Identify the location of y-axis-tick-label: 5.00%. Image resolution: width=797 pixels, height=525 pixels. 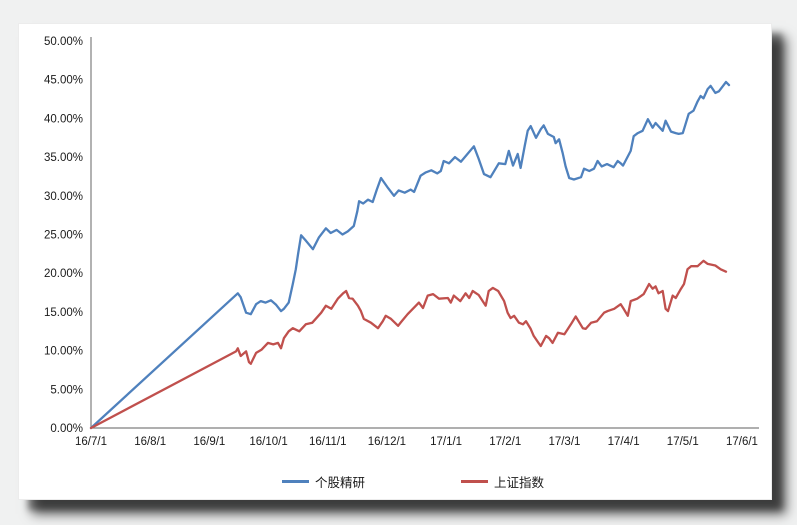
(66, 390).